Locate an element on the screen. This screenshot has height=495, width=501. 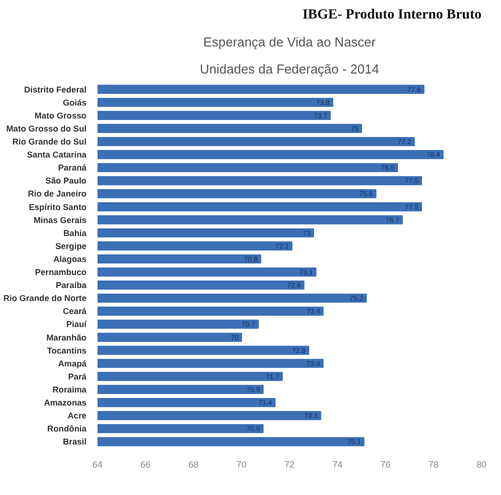
y-tick-label: Pará is located at coordinates (77, 376).